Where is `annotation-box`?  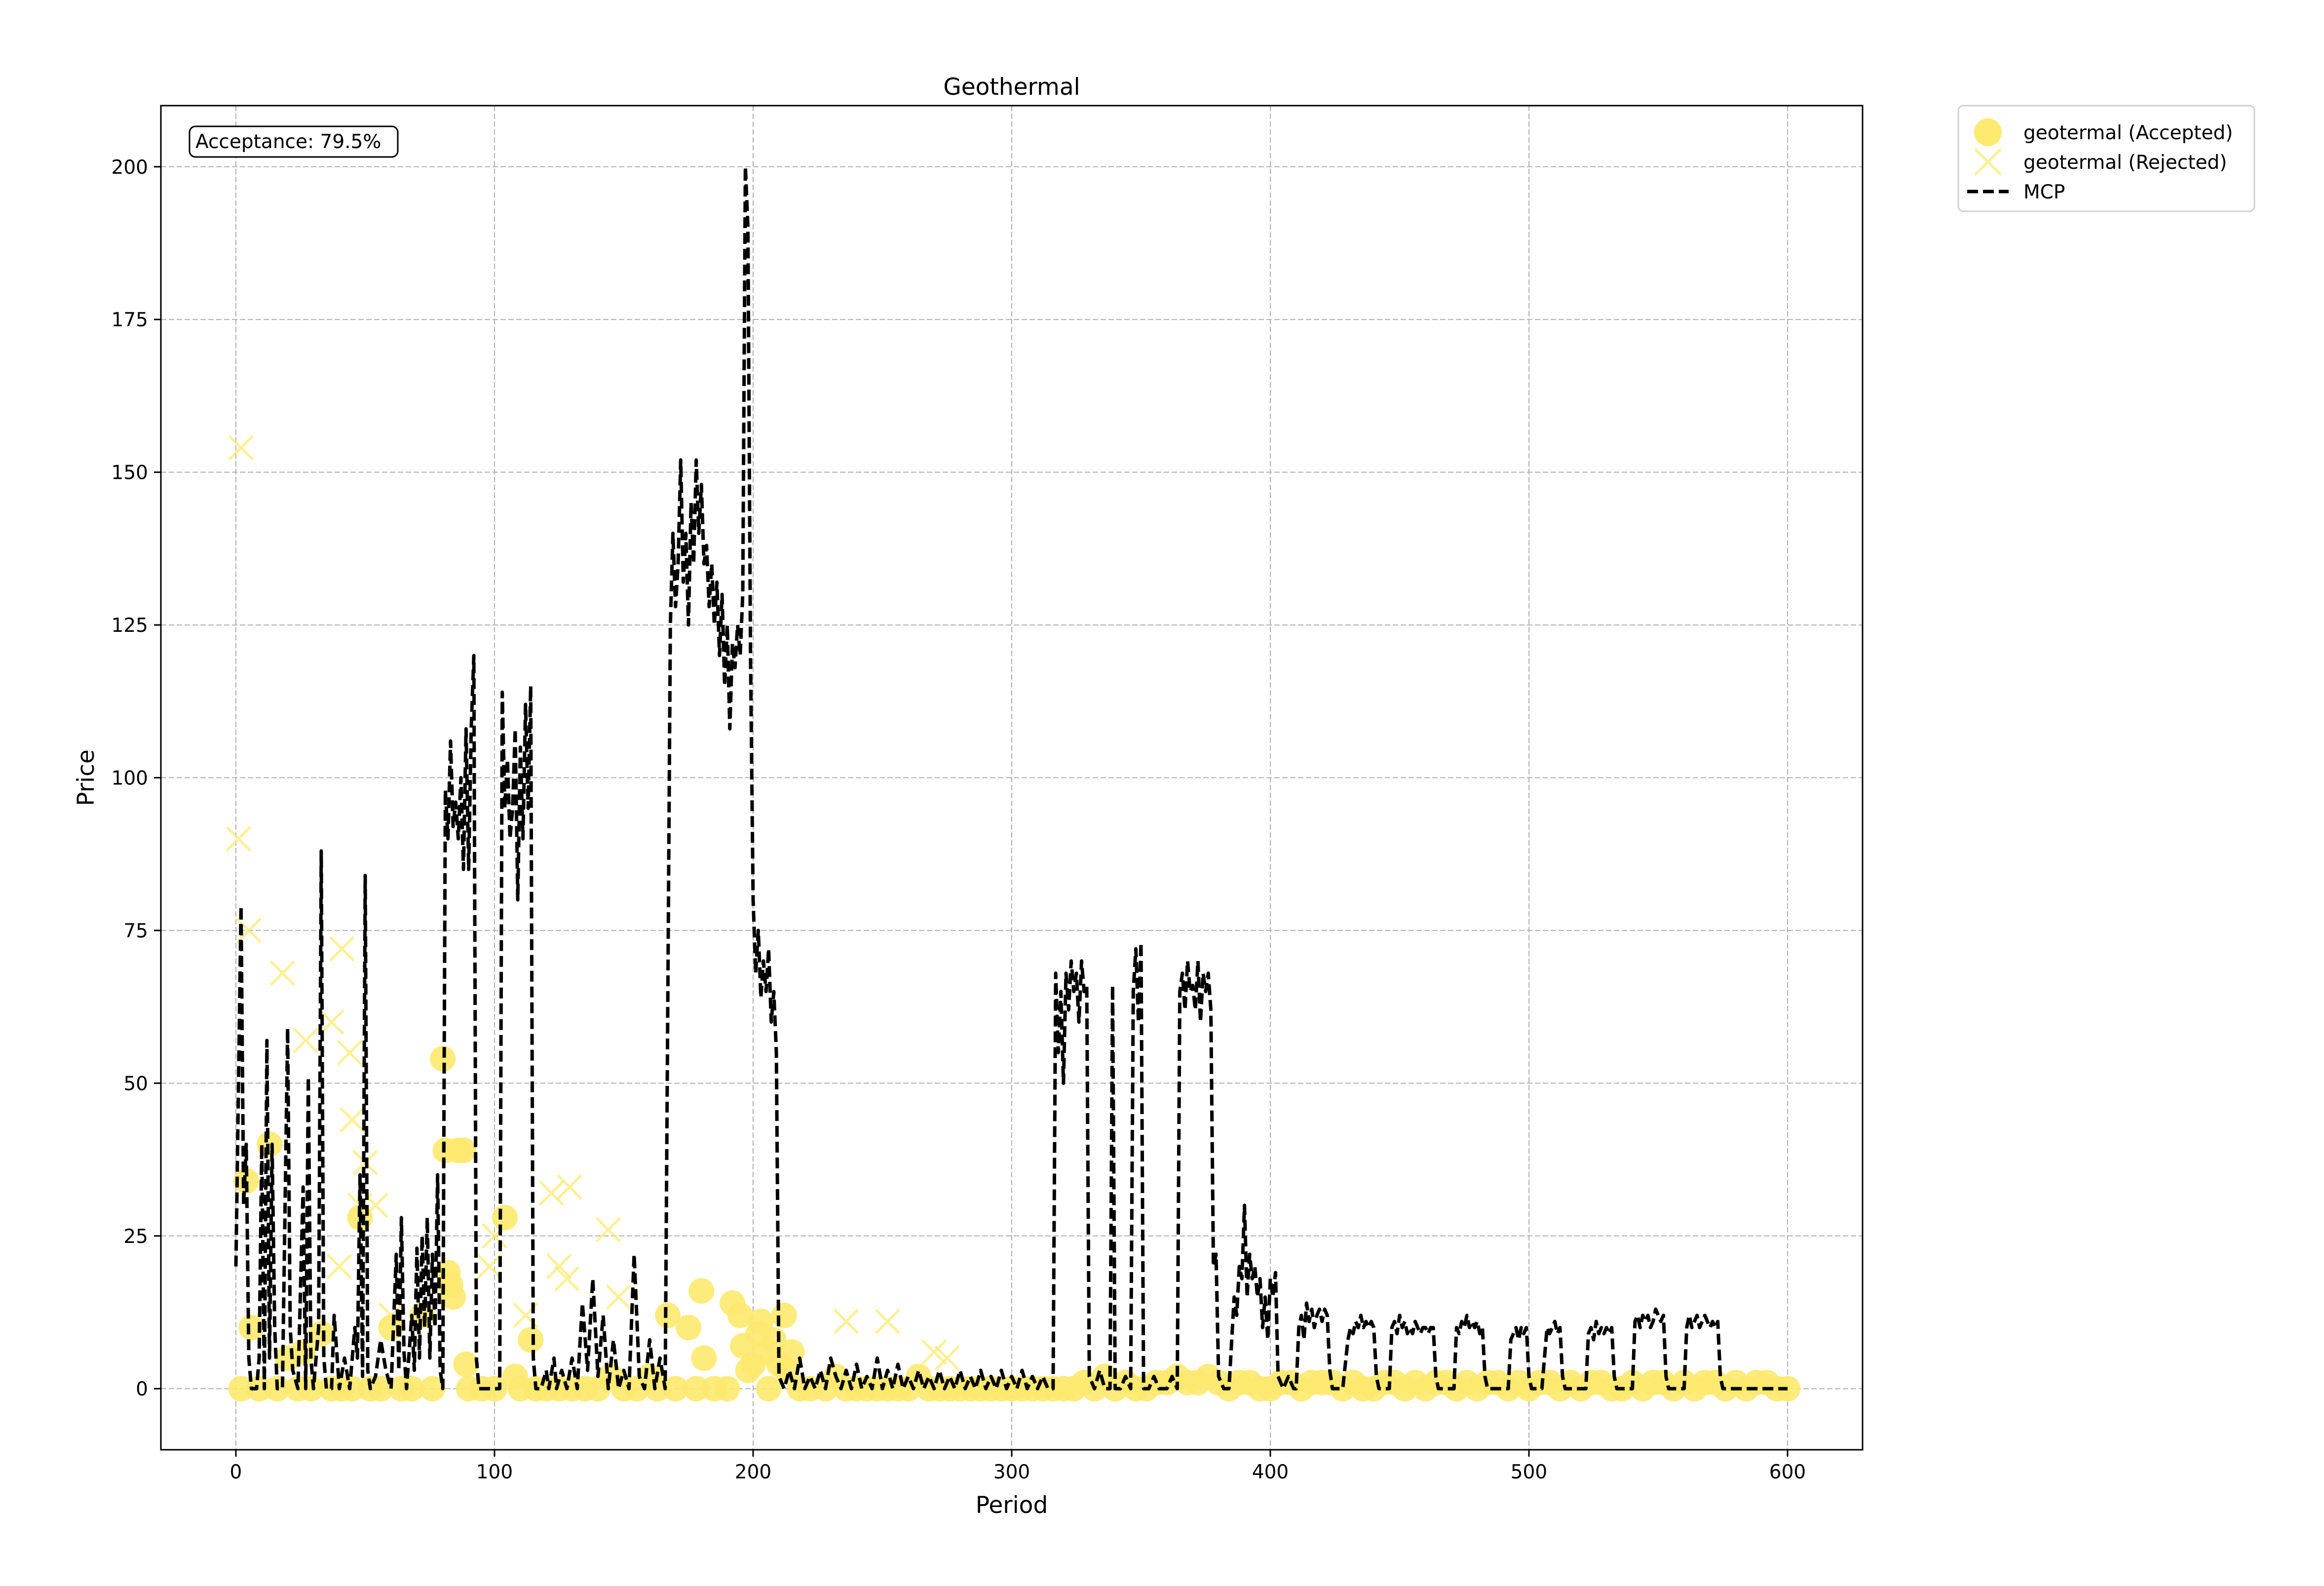
annotation-box is located at coordinates (294, 141).